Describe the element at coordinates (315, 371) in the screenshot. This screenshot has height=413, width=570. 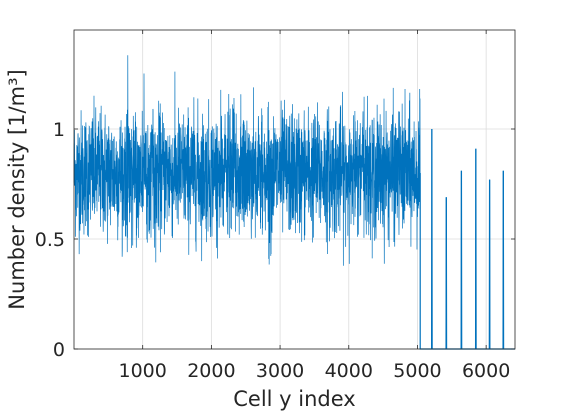
I see `x-tick-labels: 1000 2000 3000 4000 5000 6000` at that location.